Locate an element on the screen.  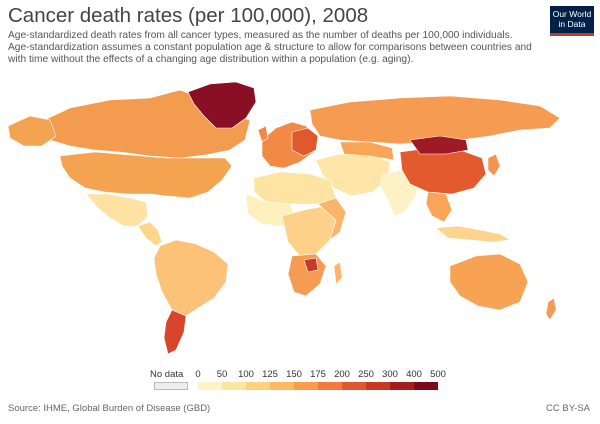
region-central-asia is located at coordinates (367, 151).